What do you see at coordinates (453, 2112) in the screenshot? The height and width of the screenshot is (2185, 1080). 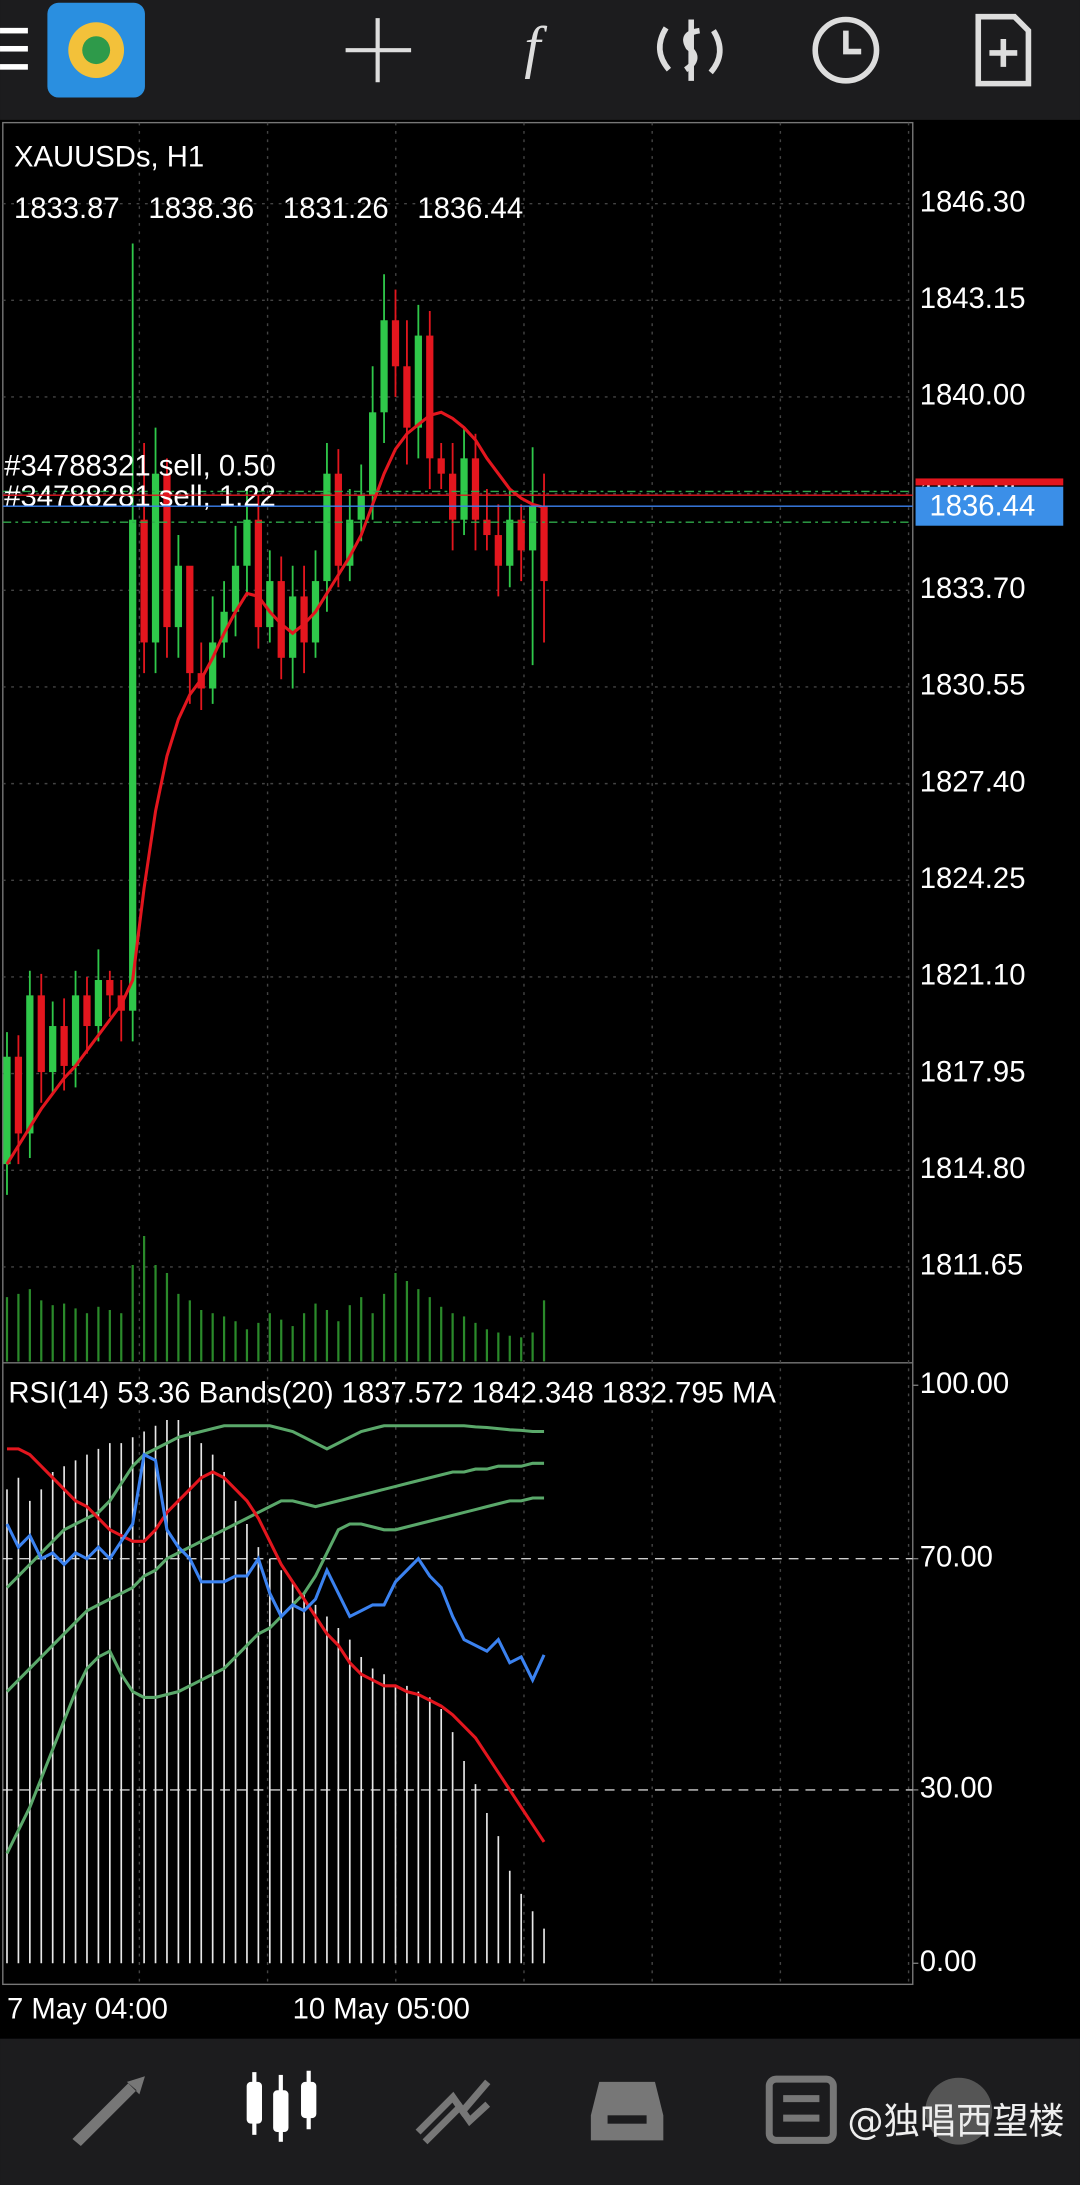 I see `trade-tab` at bounding box center [453, 2112].